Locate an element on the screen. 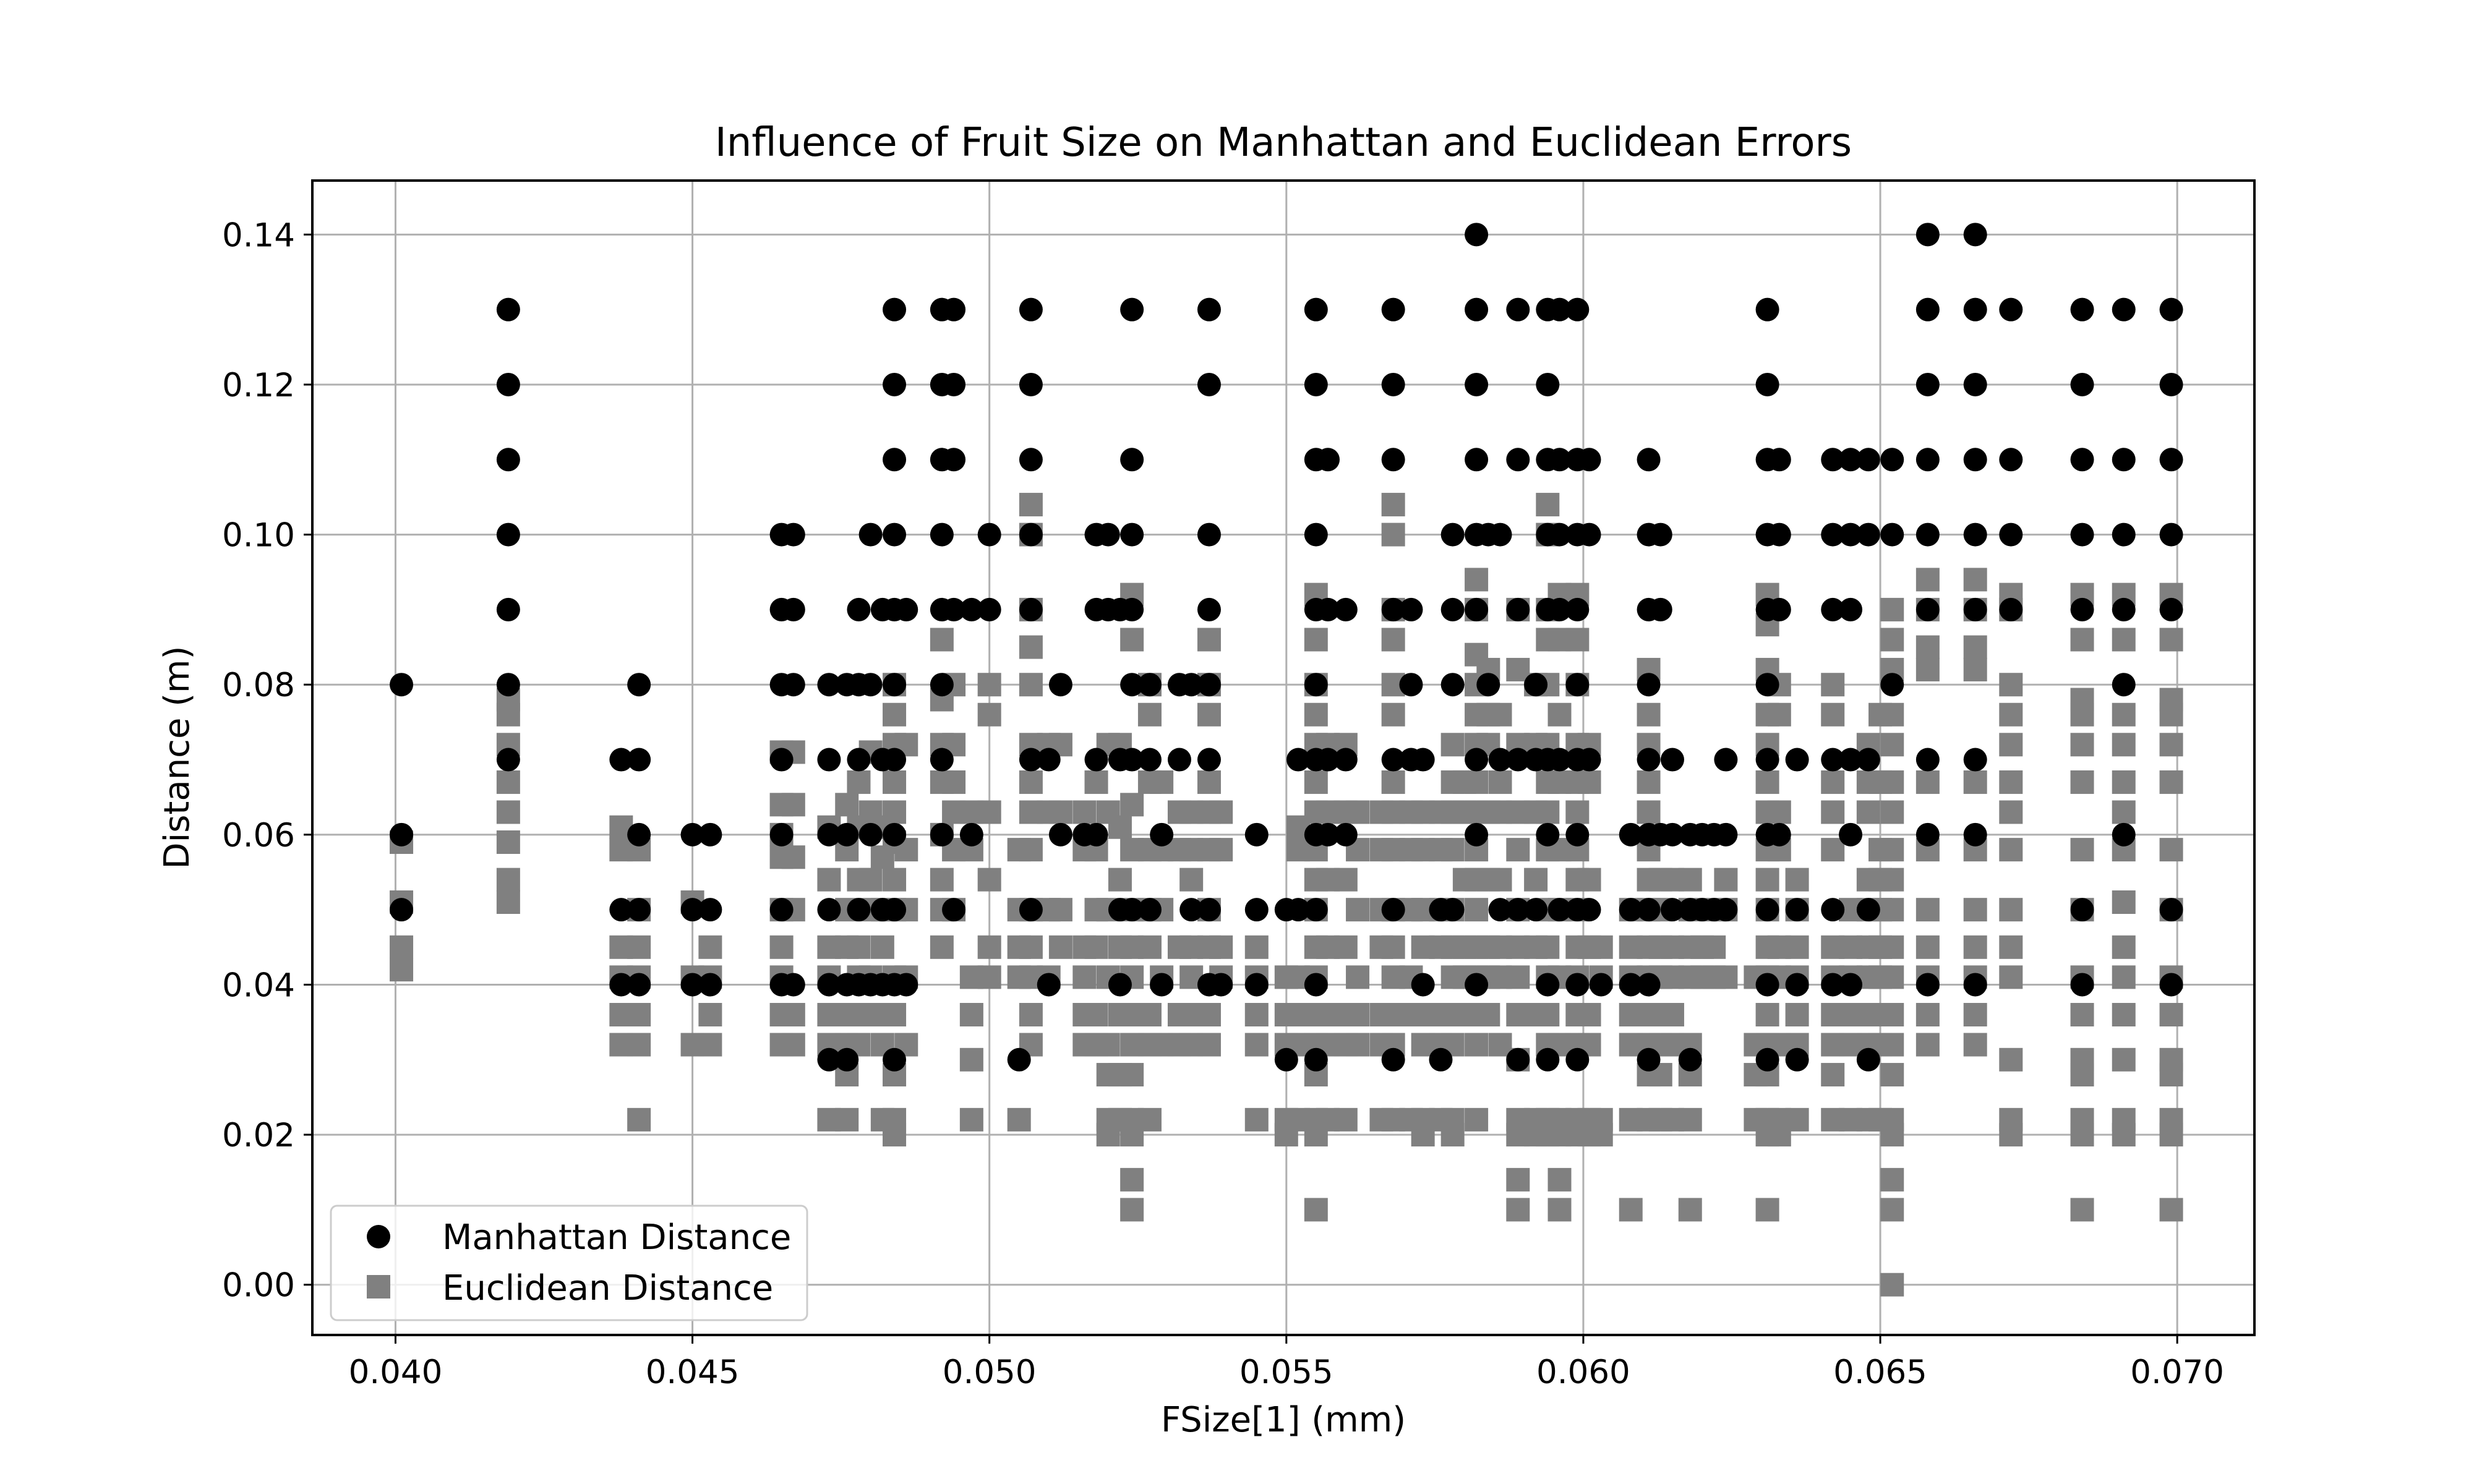  y-tick-label: 0.02 is located at coordinates (258, 1135).